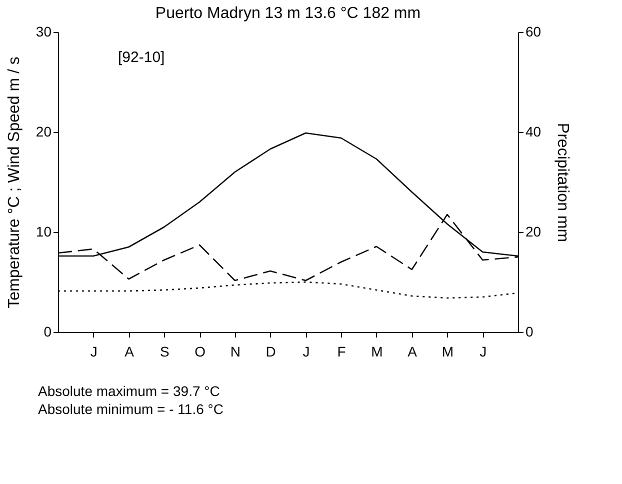 Image resolution: width=622 pixels, height=484 pixels. I want to click on chart-title: Puerto Madryn 13 m 13.6 °C 182 mm, so click(288, 13).